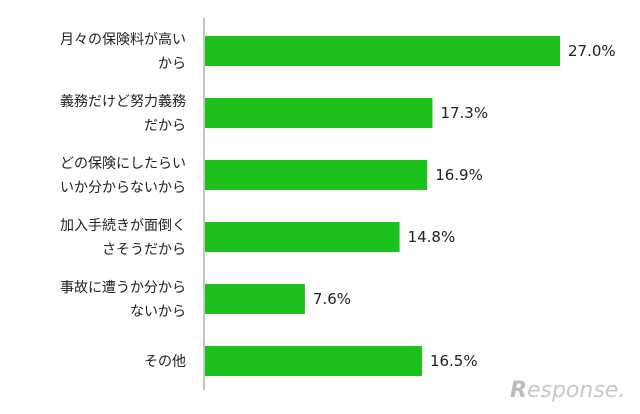  Describe the element at coordinates (464, 113) in the screenshot. I see `value-label-2: 17.3%` at that location.